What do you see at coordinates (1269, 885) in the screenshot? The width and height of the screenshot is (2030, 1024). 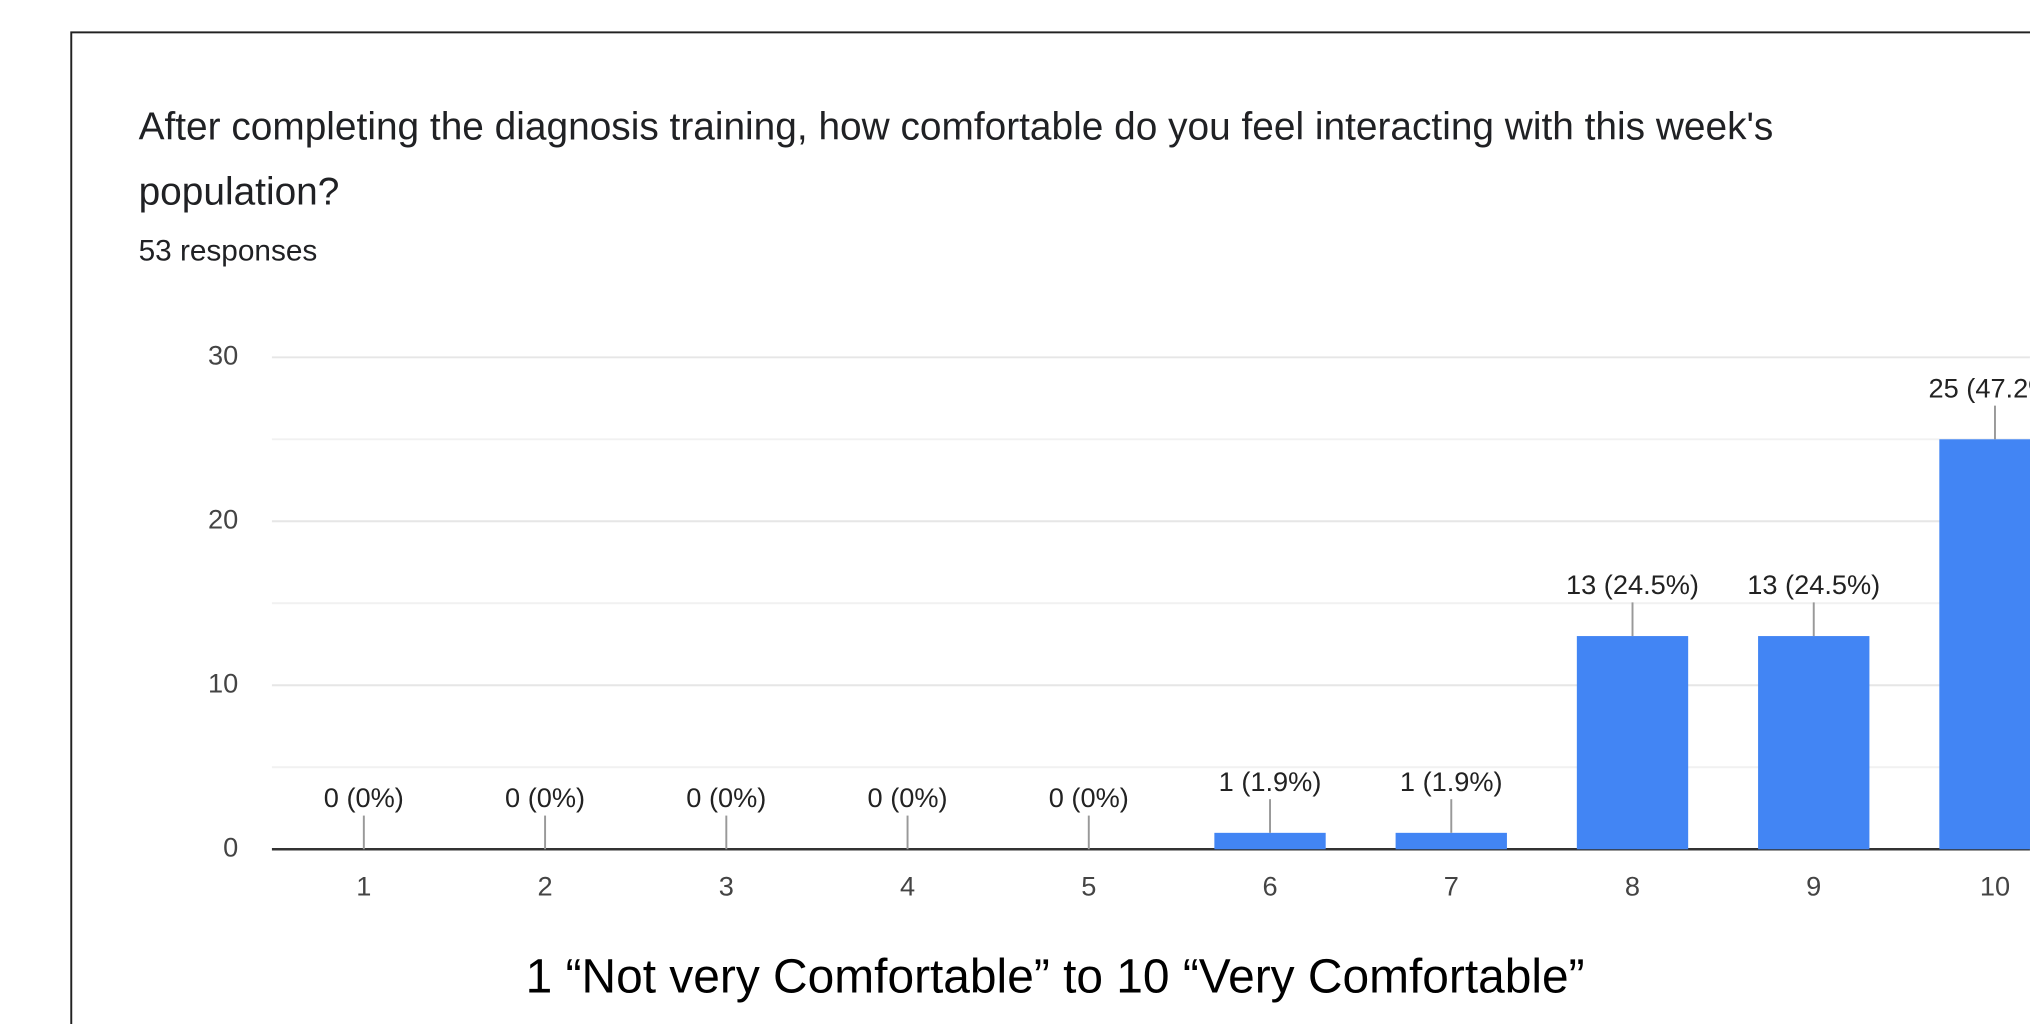 I see `x-tick-label: 6` at bounding box center [1269, 885].